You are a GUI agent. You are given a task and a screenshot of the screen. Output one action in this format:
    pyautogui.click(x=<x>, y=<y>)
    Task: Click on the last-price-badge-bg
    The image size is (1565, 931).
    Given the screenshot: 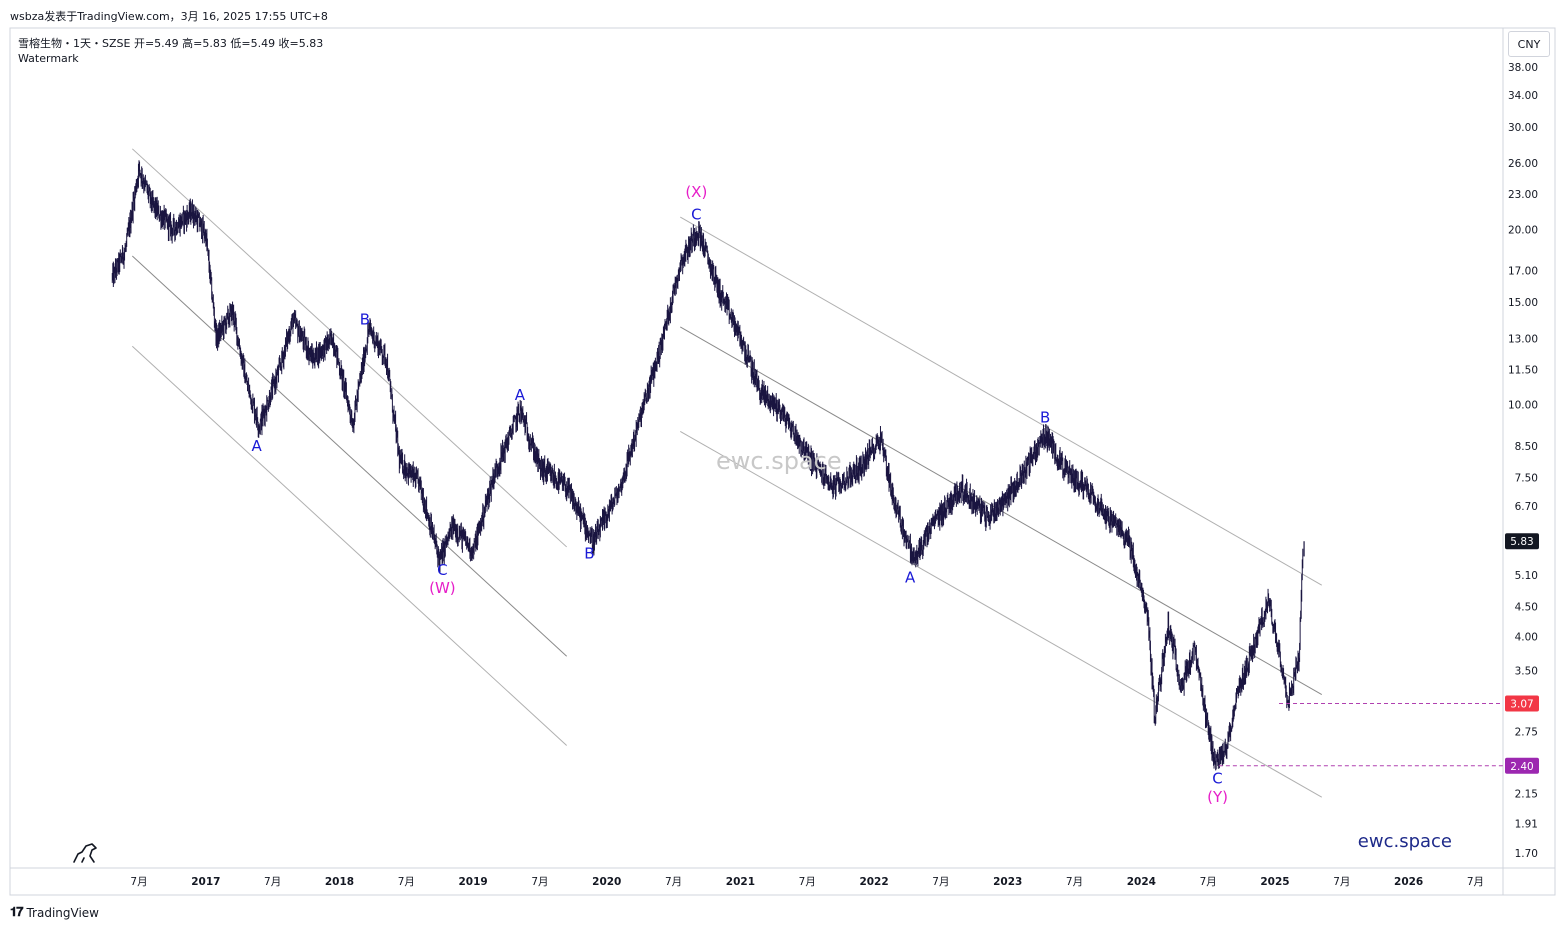 What is the action you would take?
    pyautogui.click(x=1522, y=541)
    